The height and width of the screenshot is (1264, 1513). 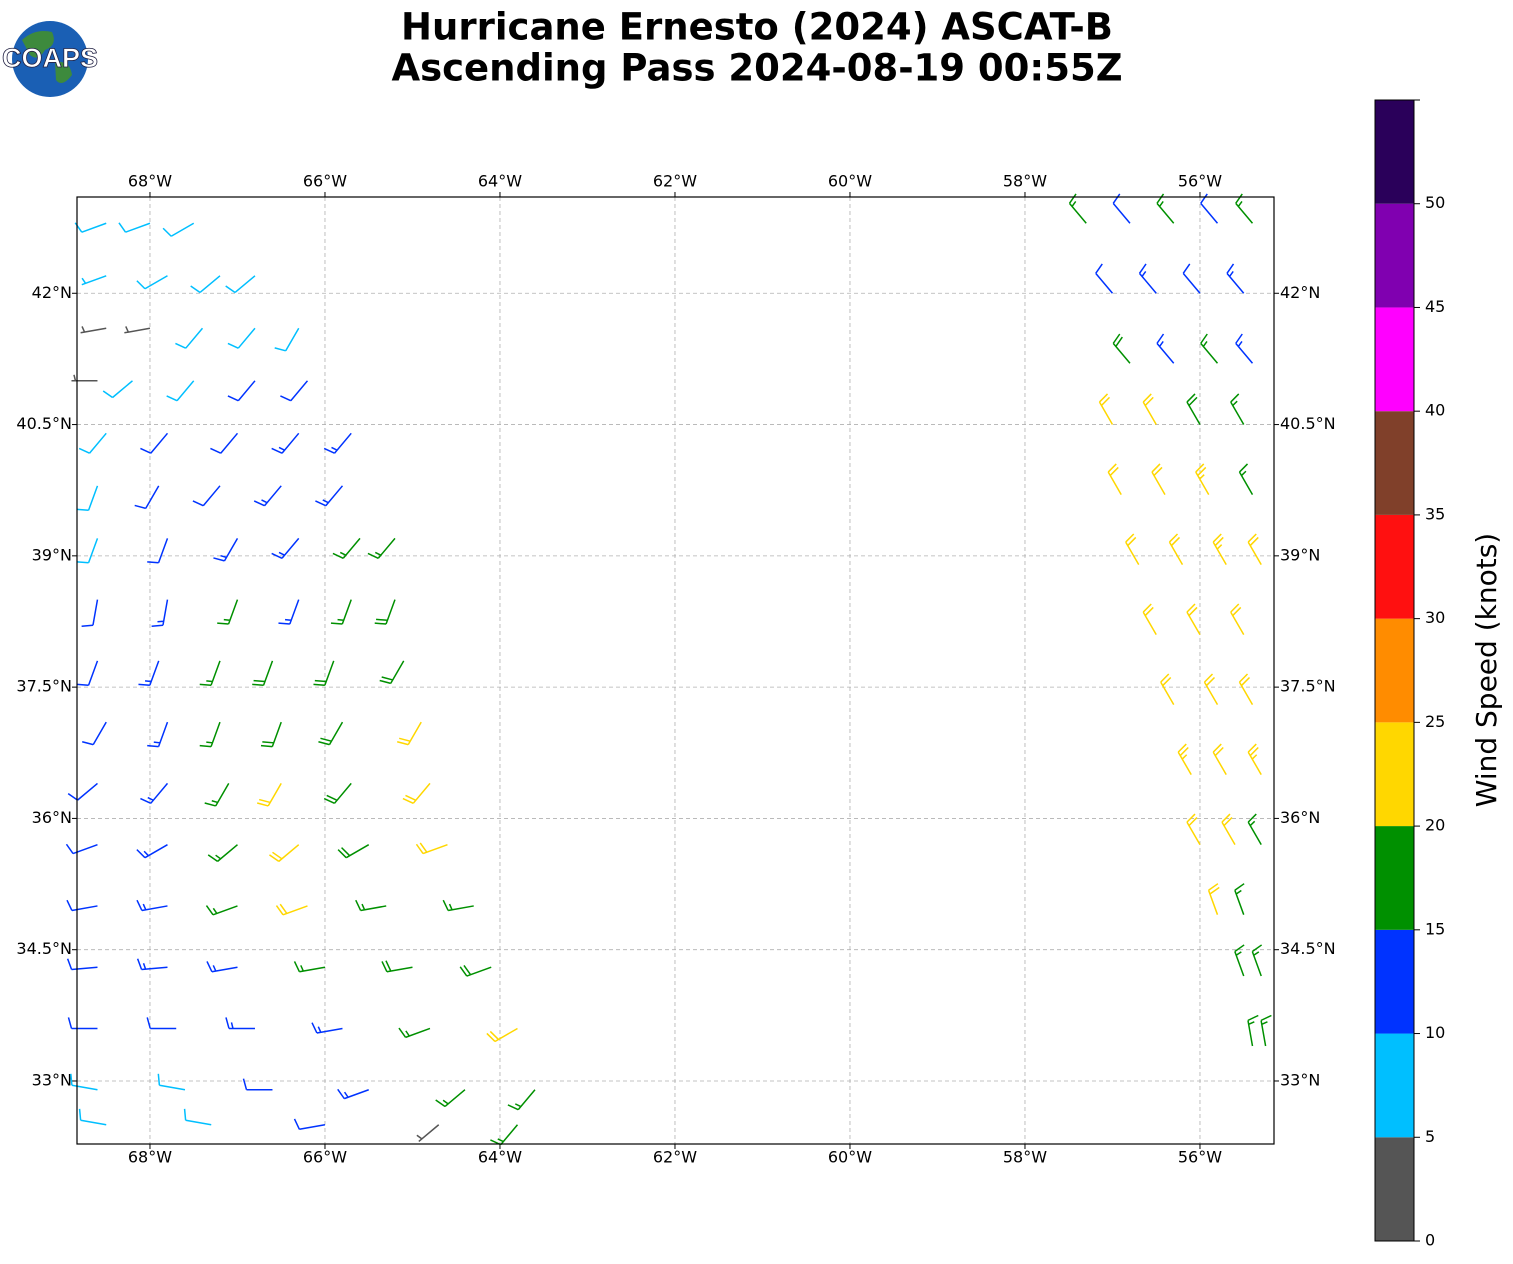 I want to click on colorbar-tick-label: 20, so click(x=1435, y=825).